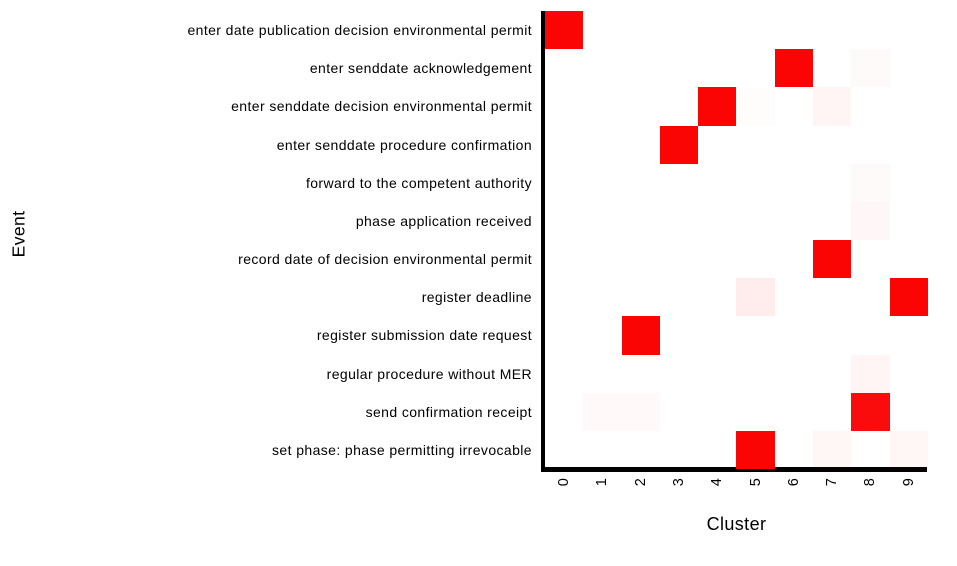 This screenshot has height=566, width=957. What do you see at coordinates (755, 482) in the screenshot?
I see `x-tick-label: 5` at bounding box center [755, 482].